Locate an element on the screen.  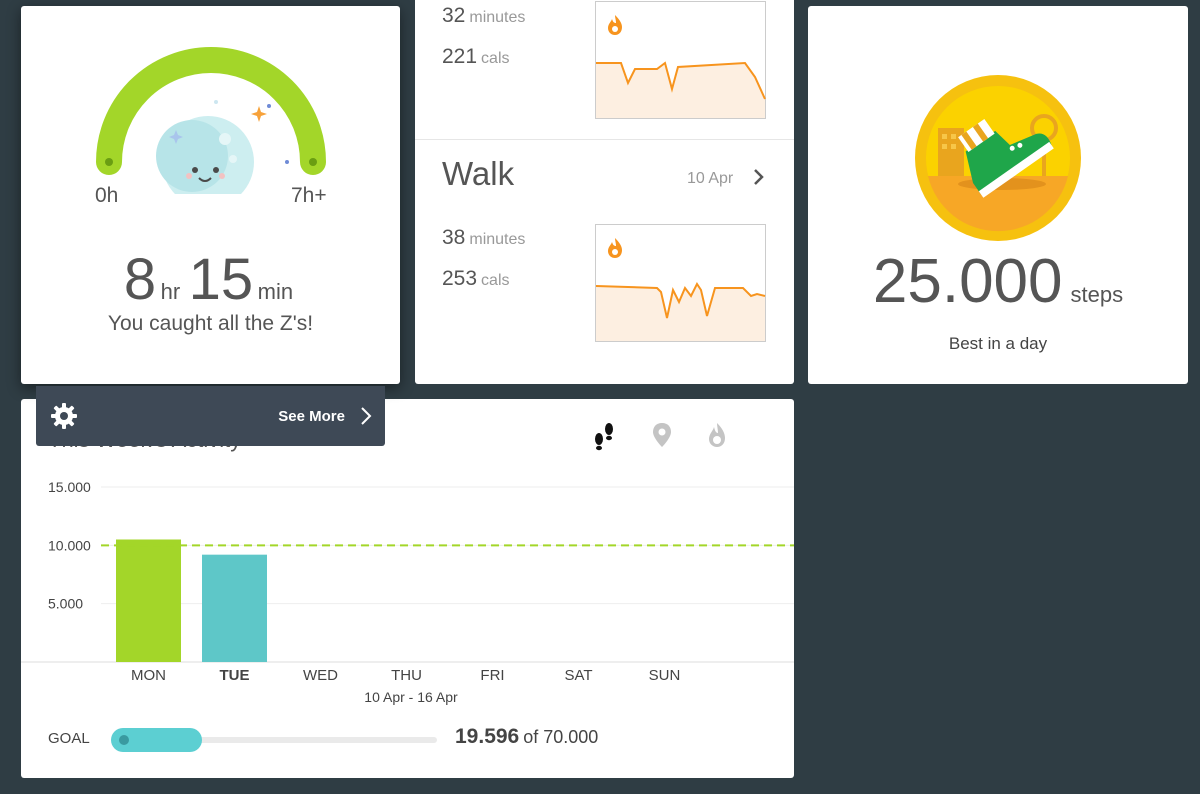
goal-progress-knob is located at coordinates (124, 740).